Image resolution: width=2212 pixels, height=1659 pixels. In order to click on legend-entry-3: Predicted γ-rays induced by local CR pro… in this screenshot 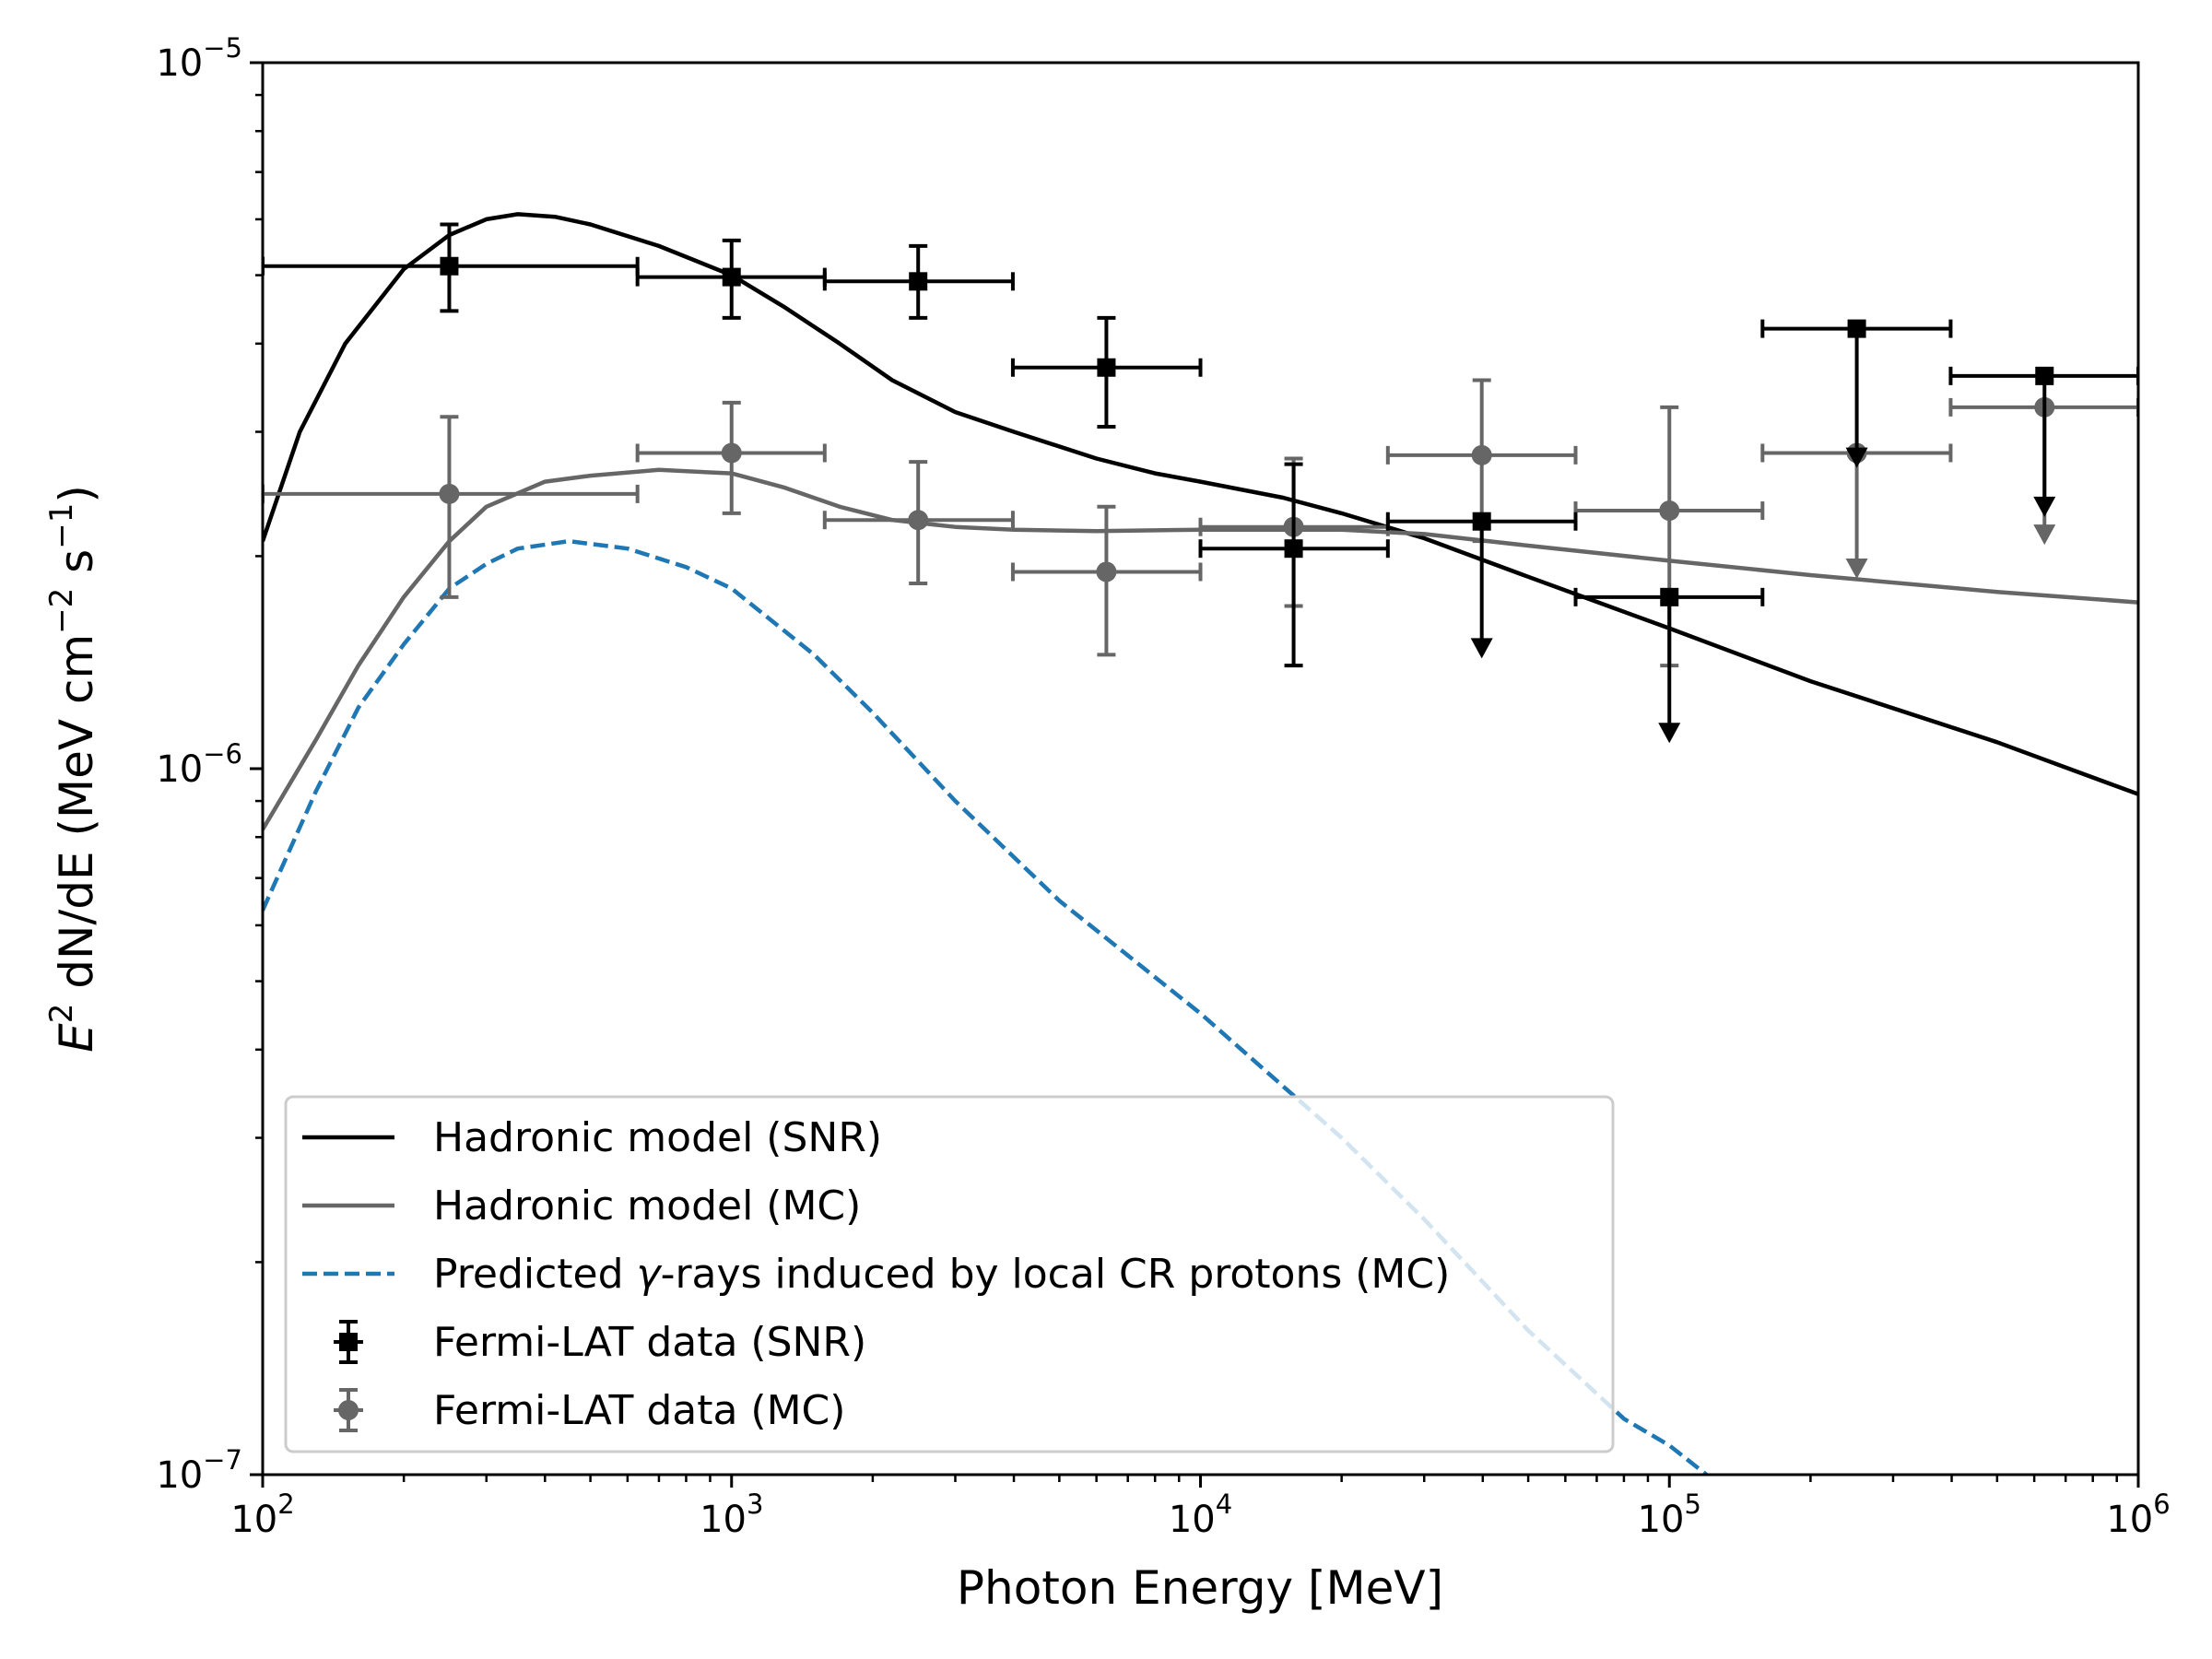, I will do `click(876, 1274)`.